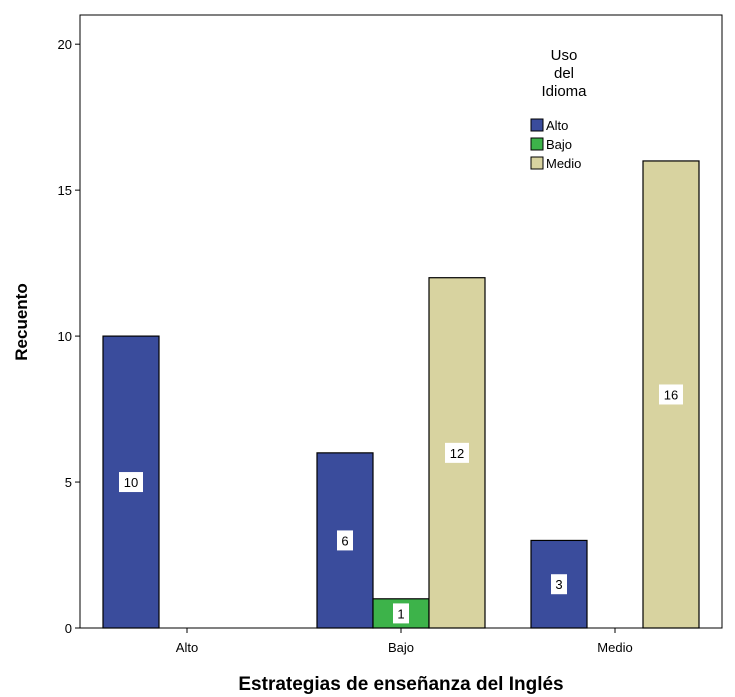 The width and height of the screenshot is (735, 697). I want to click on data-label: 16, so click(671, 394).